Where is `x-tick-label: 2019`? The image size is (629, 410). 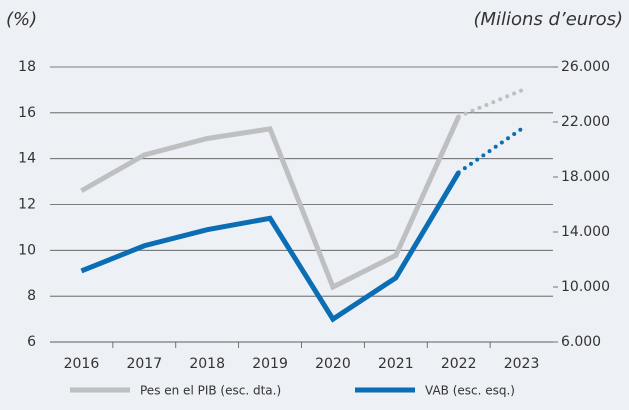 x-tick-label: 2019 is located at coordinates (270, 364).